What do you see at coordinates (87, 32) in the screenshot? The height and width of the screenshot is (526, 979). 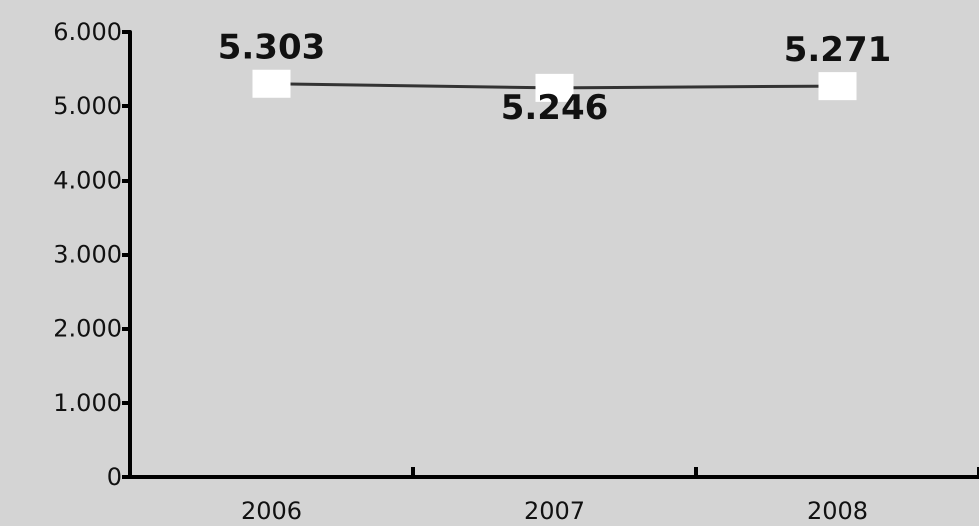 I see `y-tick-label: 6.000` at bounding box center [87, 32].